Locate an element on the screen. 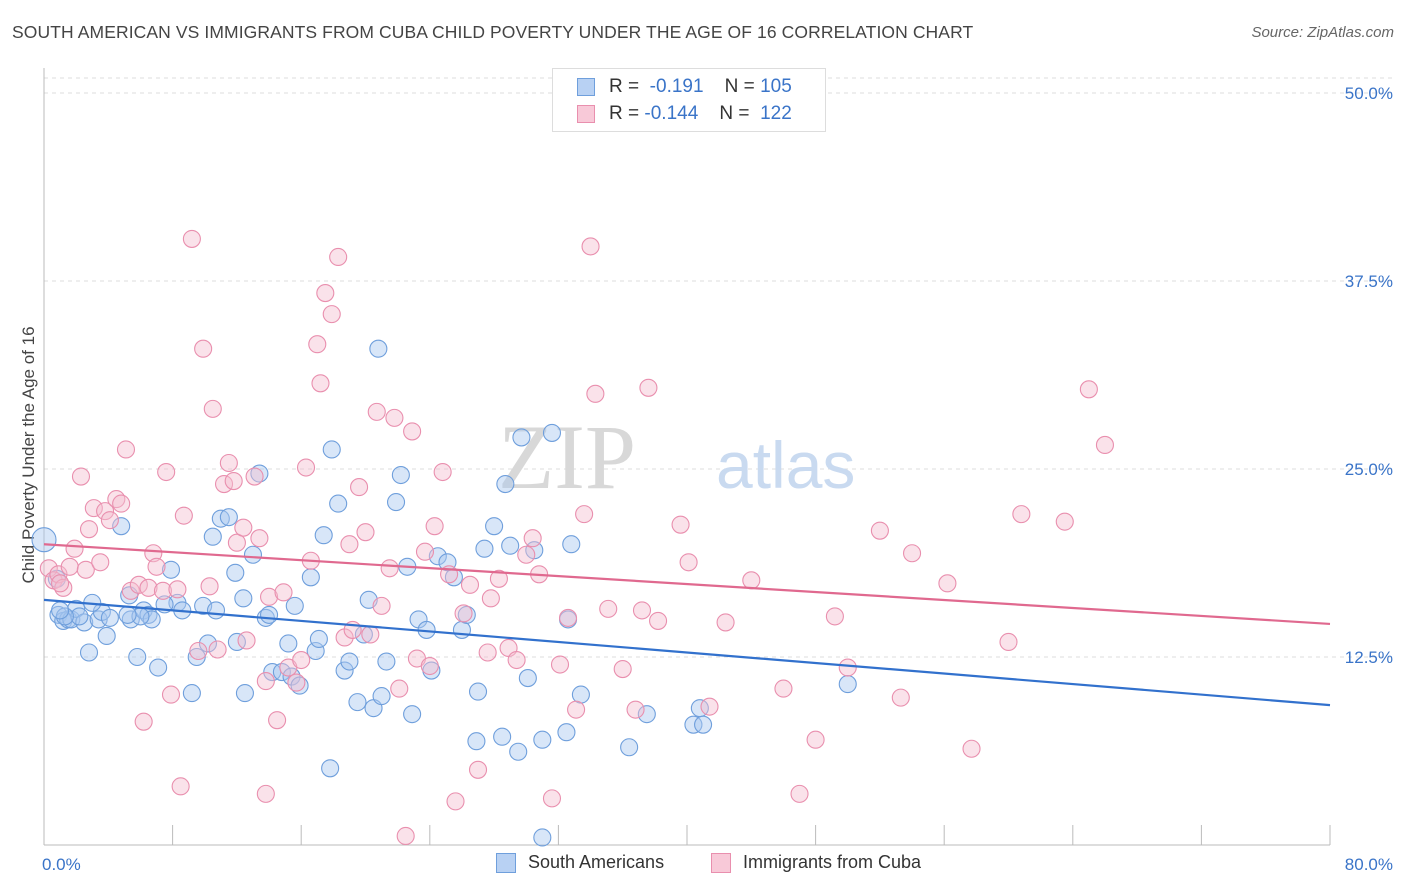 This screenshot has width=1406, height=892. trend-line-south-americans is located at coordinates (687, 652).